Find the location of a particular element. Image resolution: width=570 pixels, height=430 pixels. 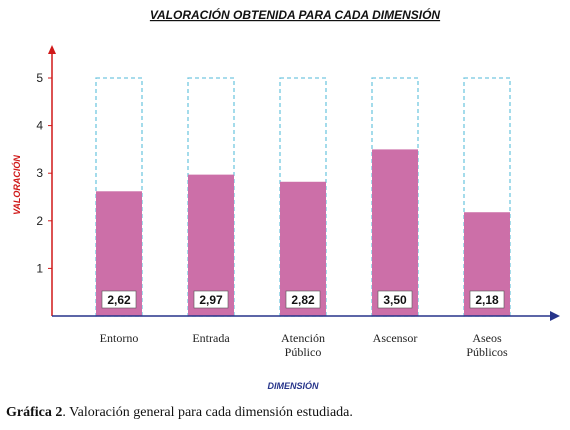

y-tick-label-4: 5 is located at coordinates (39, 78).